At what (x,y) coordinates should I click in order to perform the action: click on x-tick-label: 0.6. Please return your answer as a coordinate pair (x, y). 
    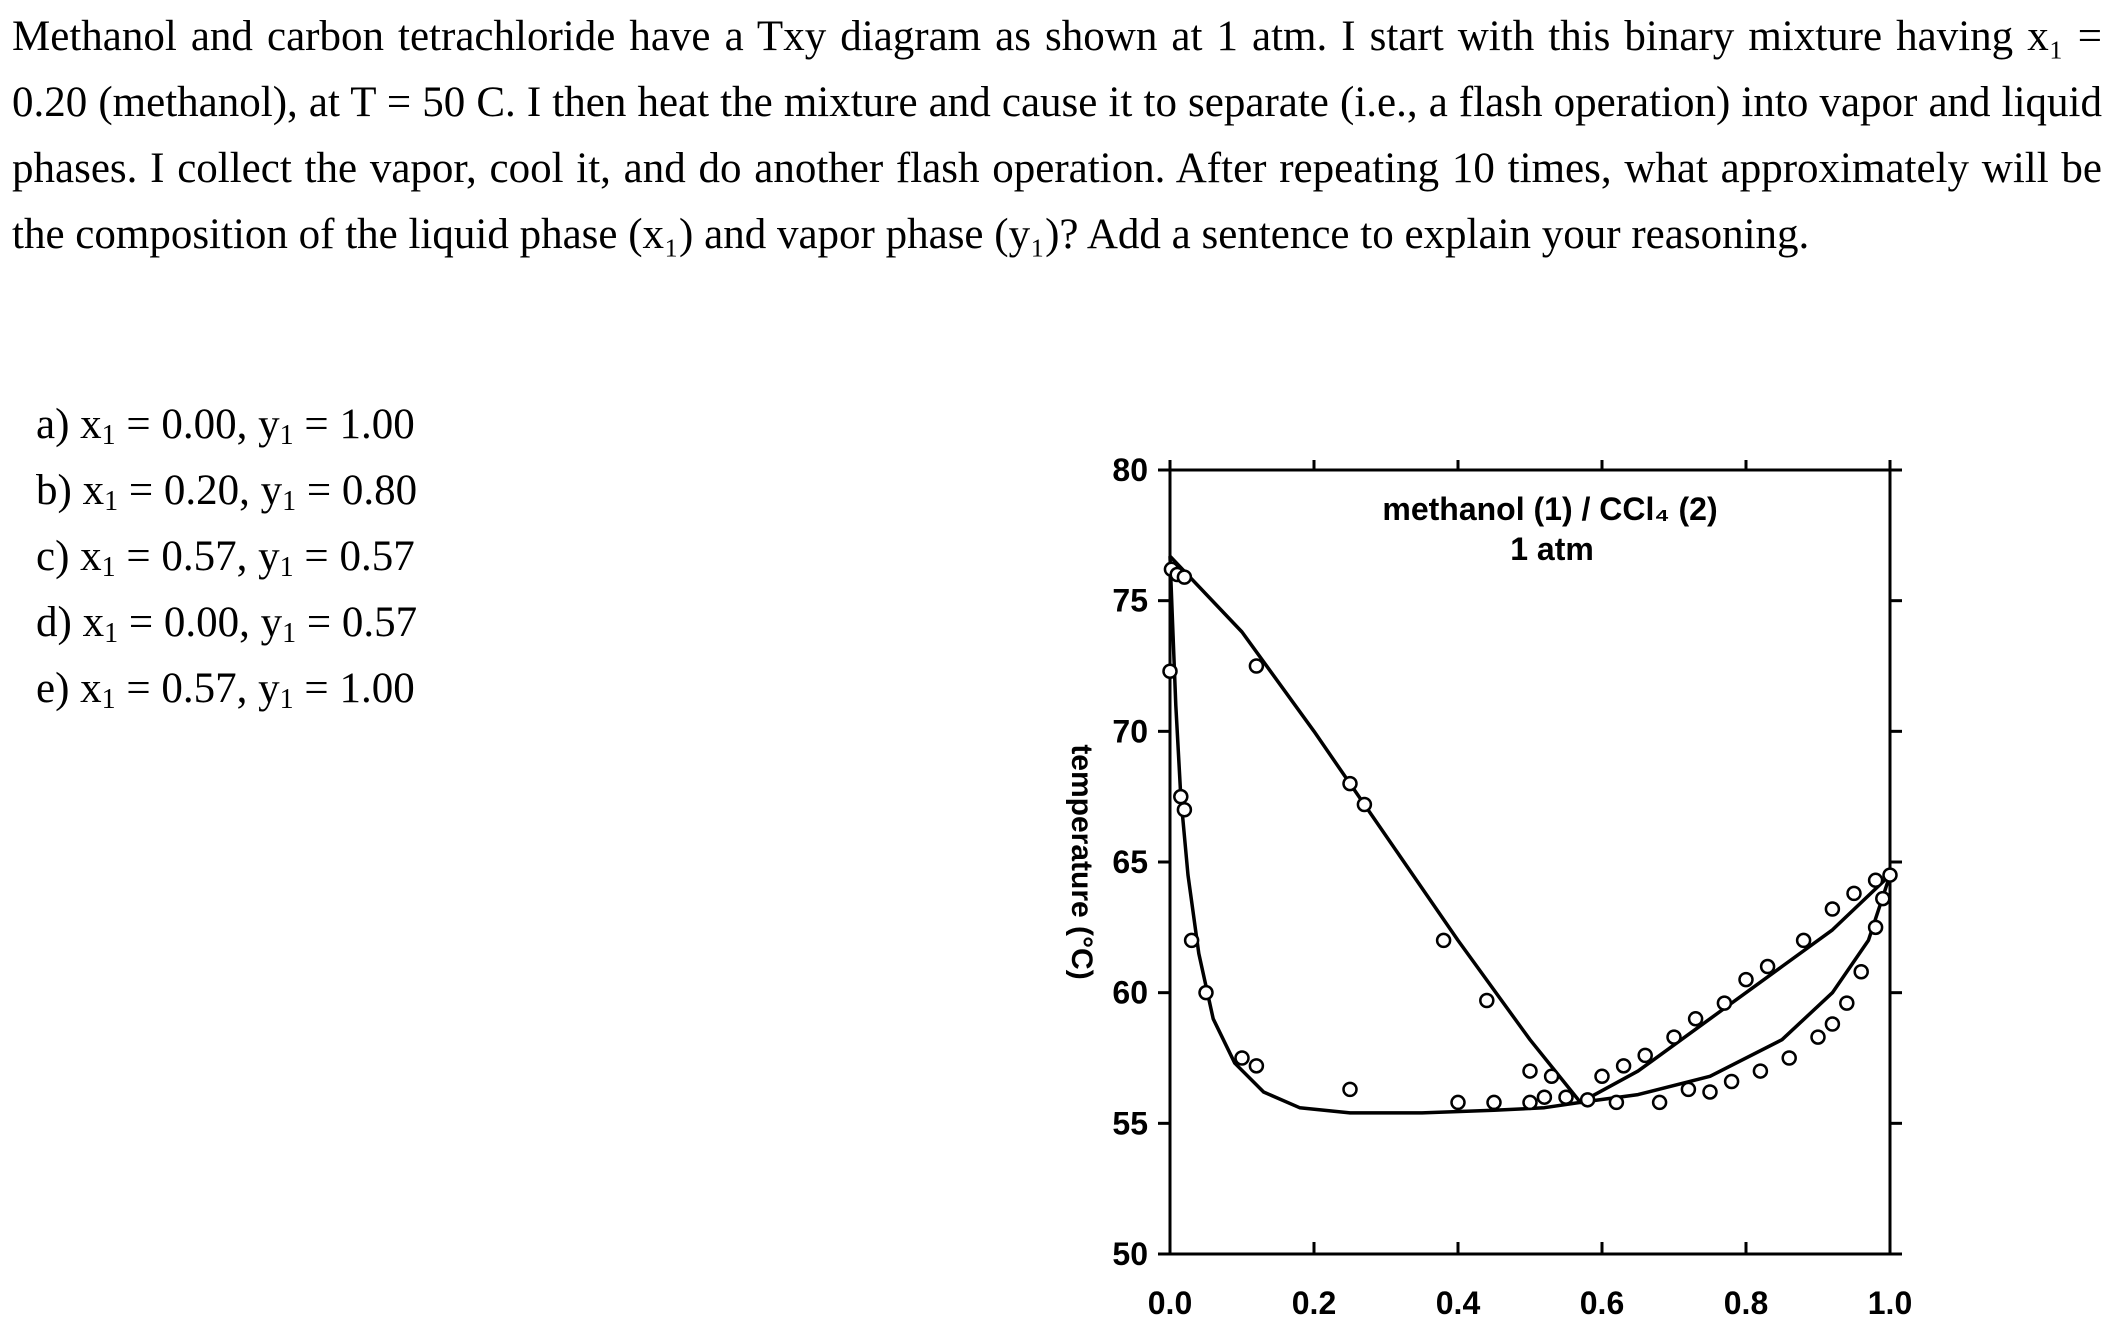
    Looking at the image, I should click on (1602, 1303).